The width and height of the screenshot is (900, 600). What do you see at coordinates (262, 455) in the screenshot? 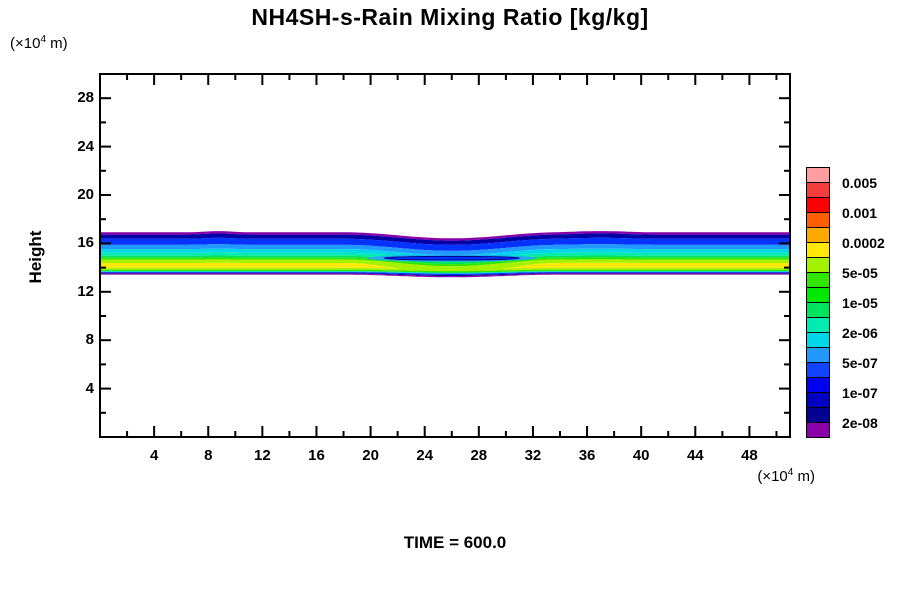
I see `x-tick-label: 12` at bounding box center [262, 455].